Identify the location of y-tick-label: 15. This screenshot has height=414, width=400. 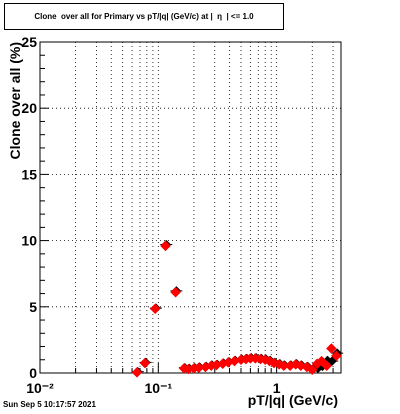
(29, 174).